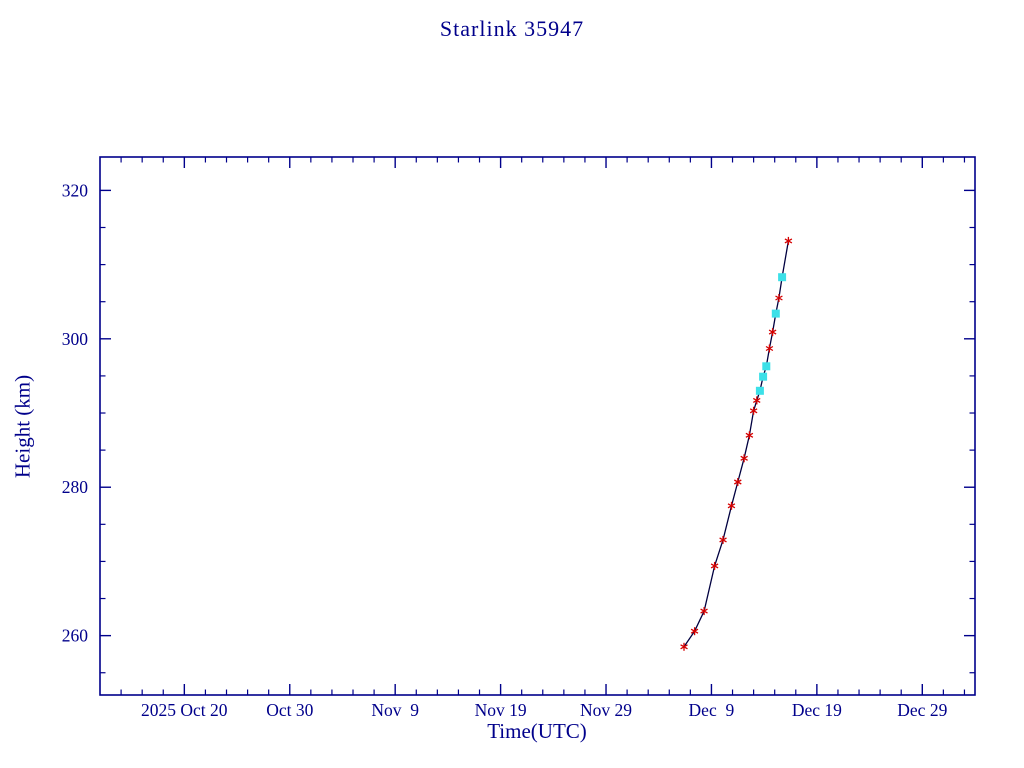 The height and width of the screenshot is (768, 1024). I want to click on svg-text: Nov 19, so click(501, 710).